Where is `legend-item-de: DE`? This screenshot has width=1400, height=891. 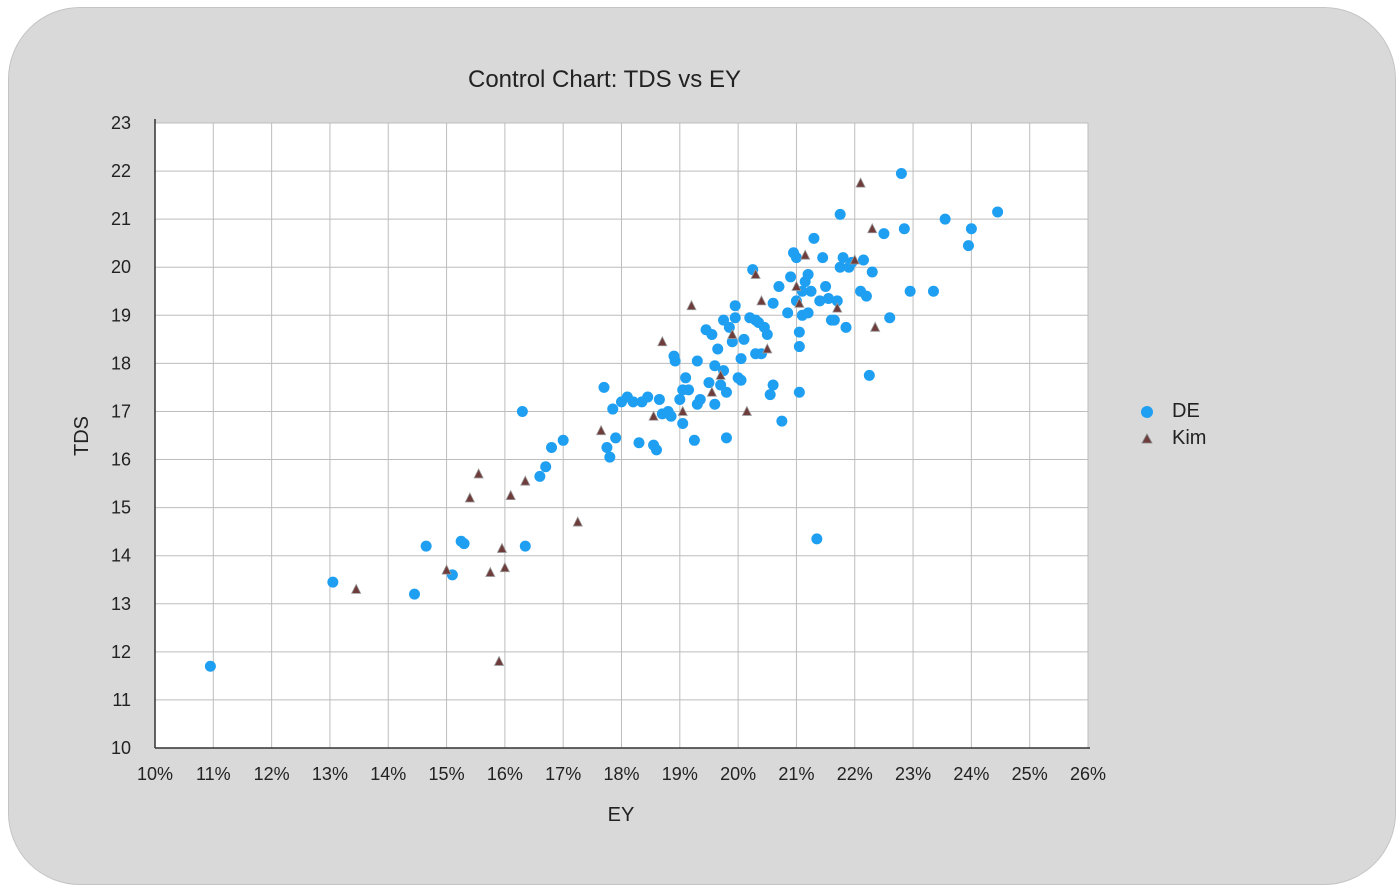
legend-item-de: DE is located at coordinates (1173, 411).